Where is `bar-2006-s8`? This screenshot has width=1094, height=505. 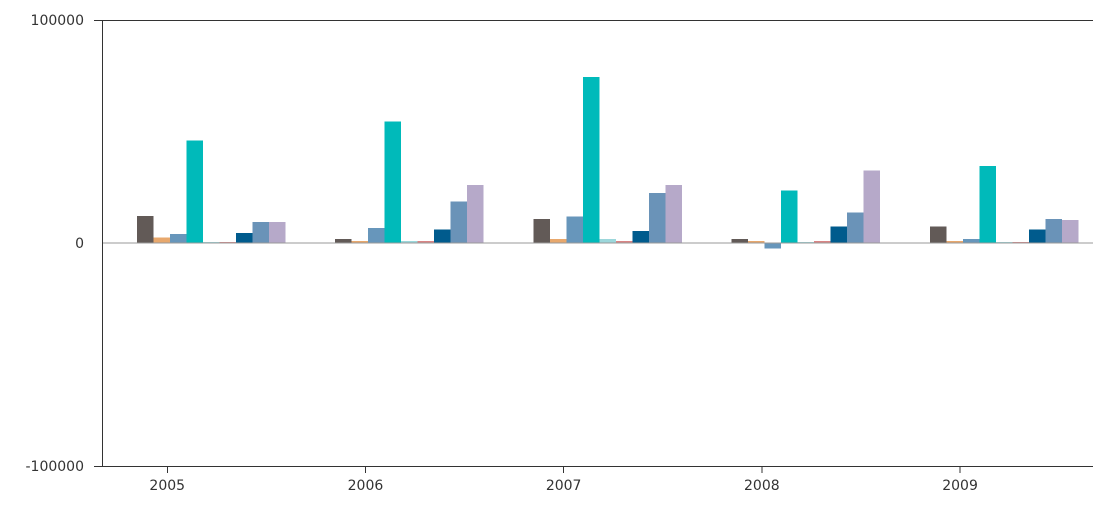
bar-2006-s8 is located at coordinates (459, 222).